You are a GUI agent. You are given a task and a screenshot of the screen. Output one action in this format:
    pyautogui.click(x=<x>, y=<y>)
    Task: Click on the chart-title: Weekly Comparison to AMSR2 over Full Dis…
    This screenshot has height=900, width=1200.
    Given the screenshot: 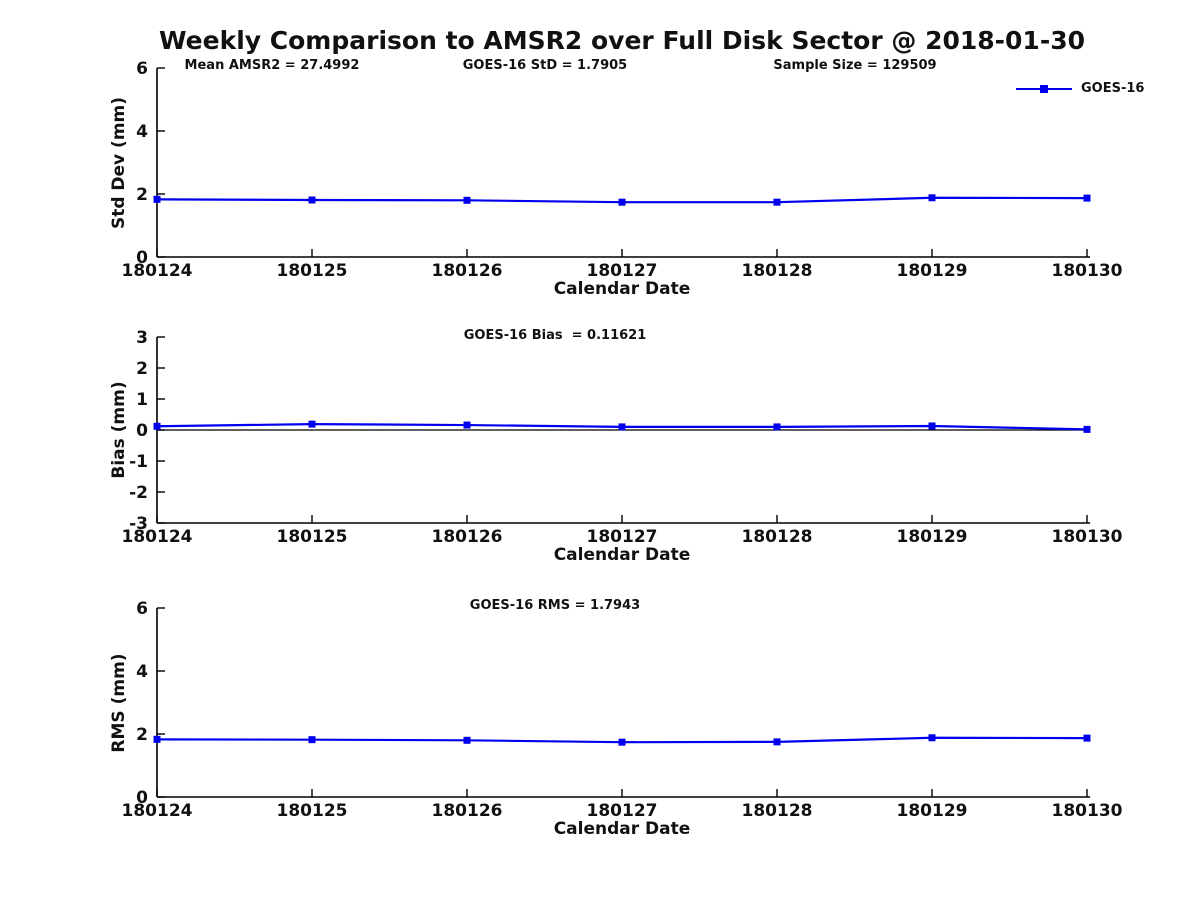 What is the action you would take?
    pyautogui.click(x=621, y=40)
    